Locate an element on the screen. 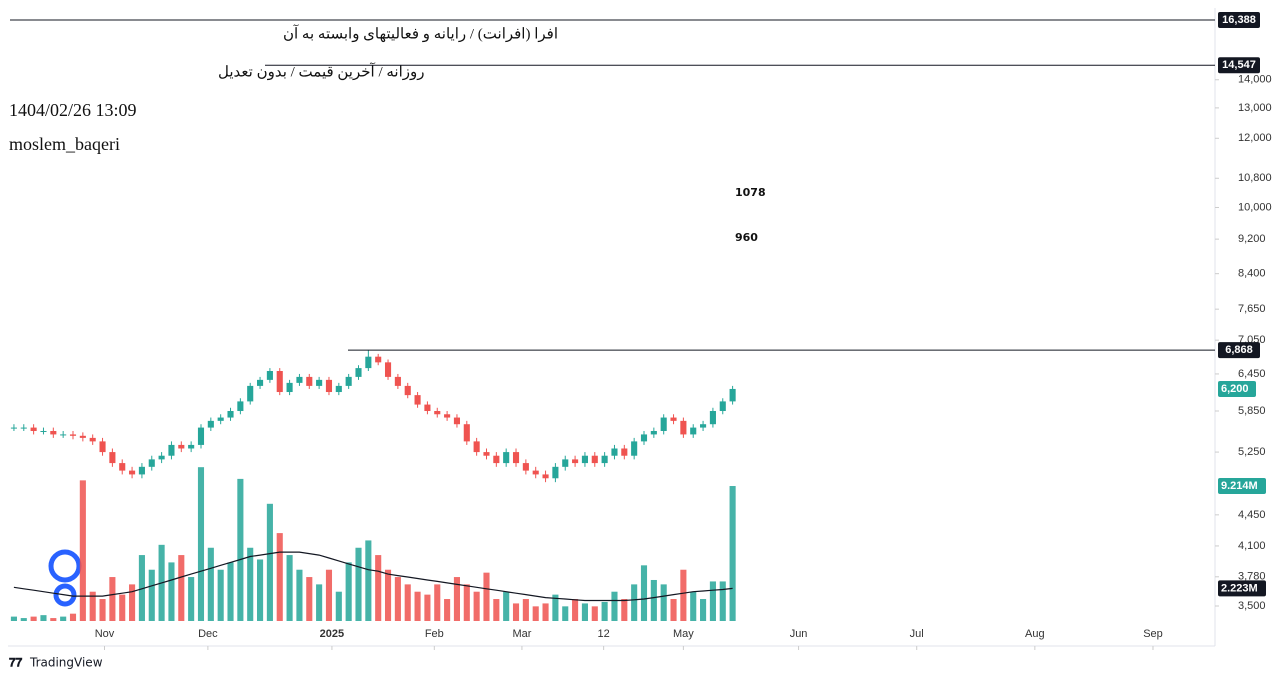  y-tick-label: 9,200 is located at coordinates (1252, 239).